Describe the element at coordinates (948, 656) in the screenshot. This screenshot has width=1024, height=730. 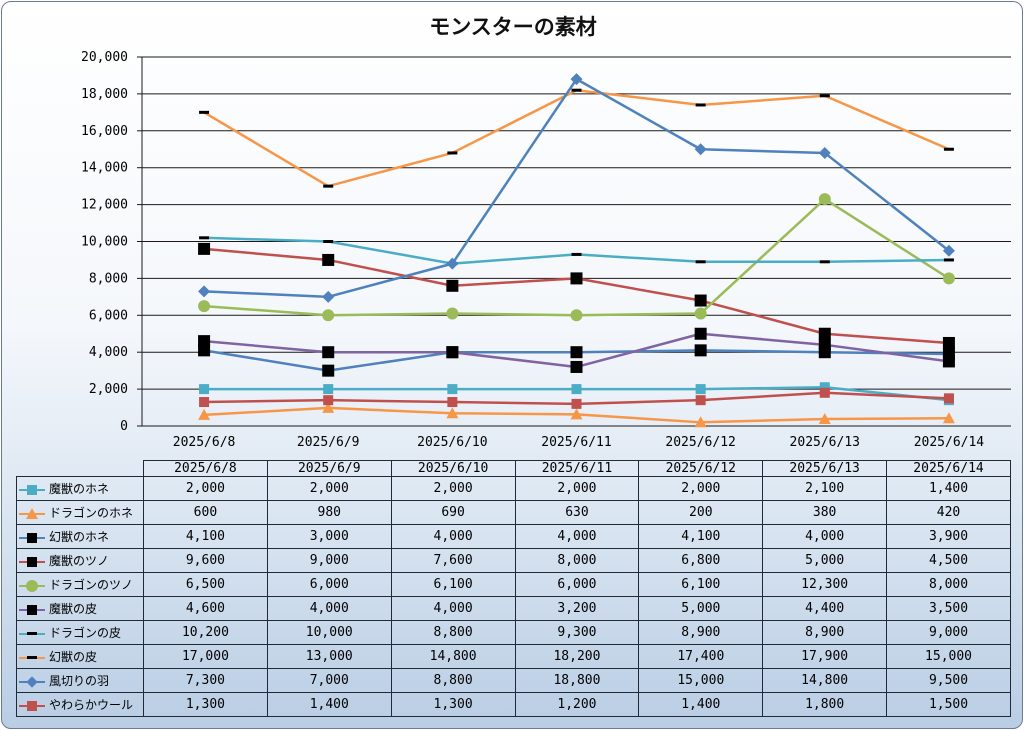
I see `table-cell: 15,000` at that location.